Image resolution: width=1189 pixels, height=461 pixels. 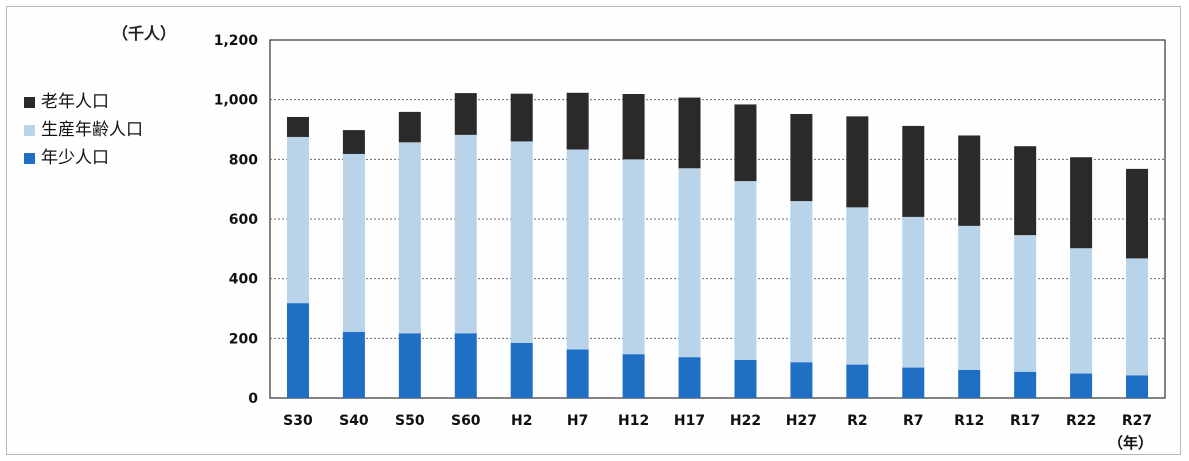 What do you see at coordinates (243, 339) in the screenshot?
I see `y-tick-label: 200` at bounding box center [243, 339].